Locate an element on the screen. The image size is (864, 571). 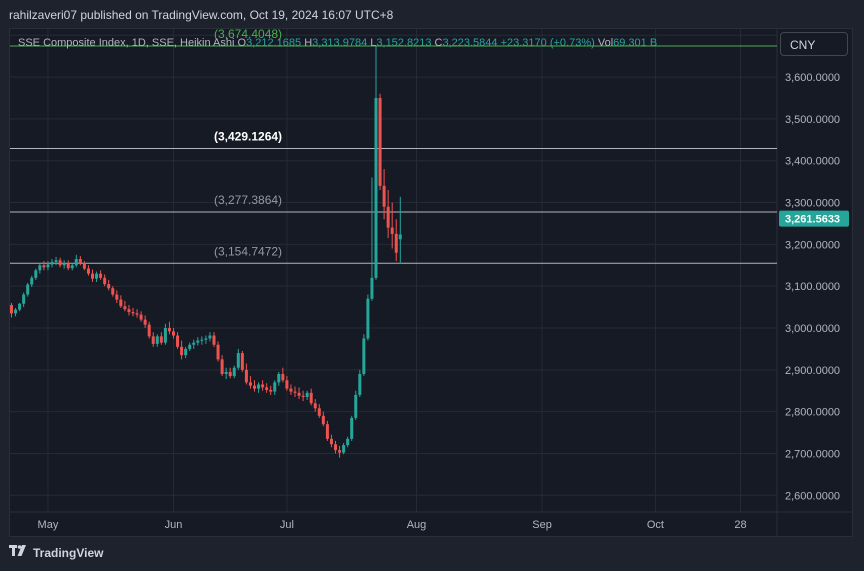
open-value: 3,212.1685 is located at coordinates (274, 43).